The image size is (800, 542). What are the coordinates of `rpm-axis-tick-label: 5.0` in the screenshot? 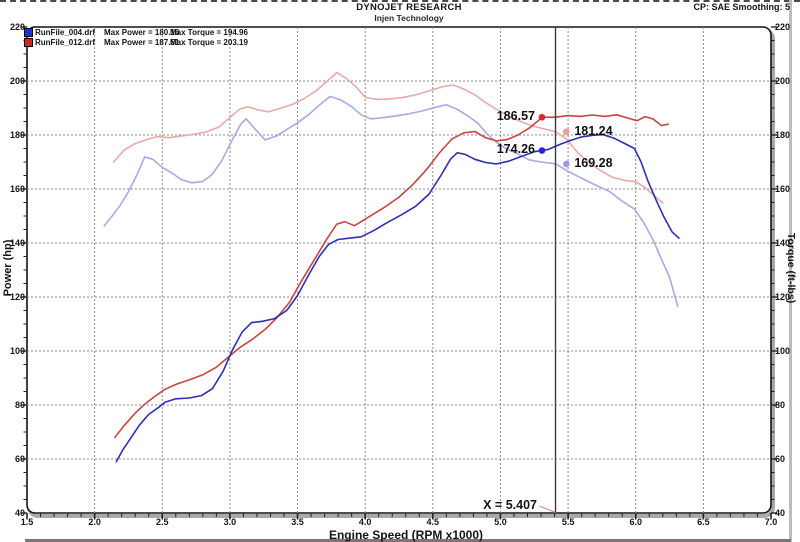 It's located at (500, 522).